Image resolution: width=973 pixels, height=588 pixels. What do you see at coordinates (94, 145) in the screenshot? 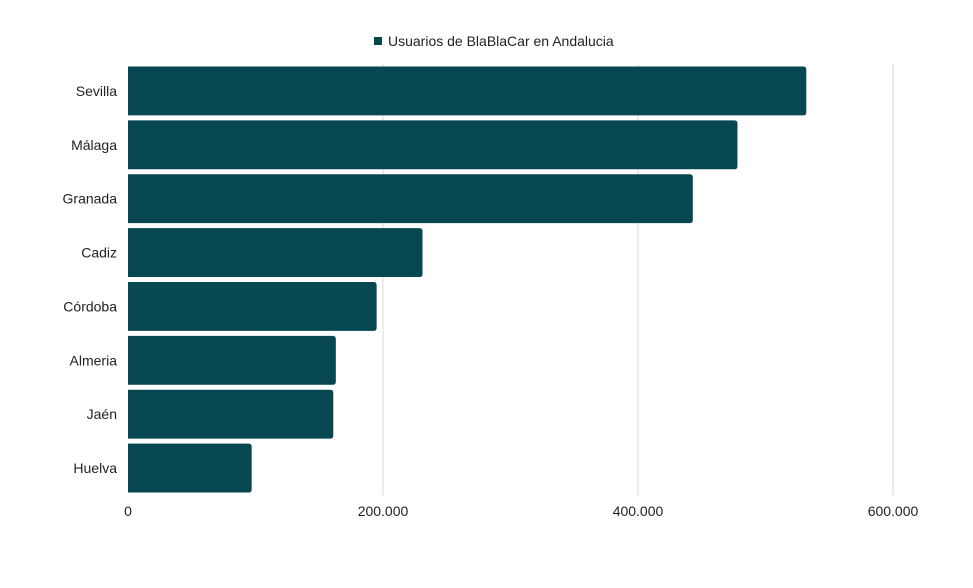
I see `category-label: Málaga` at bounding box center [94, 145].